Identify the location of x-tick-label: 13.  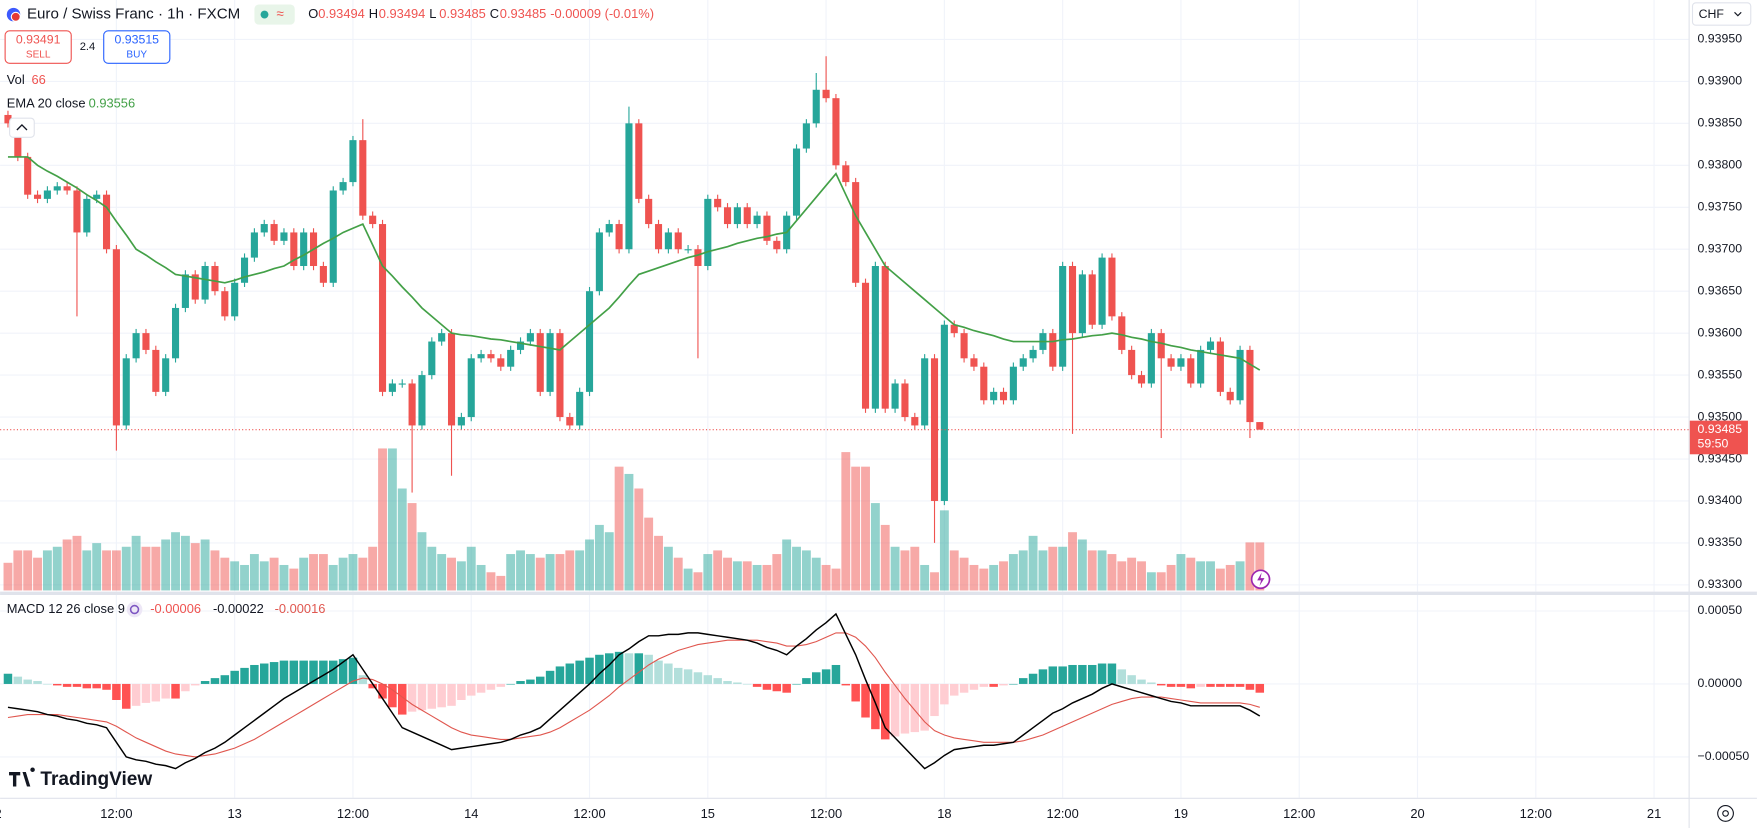
(235, 813).